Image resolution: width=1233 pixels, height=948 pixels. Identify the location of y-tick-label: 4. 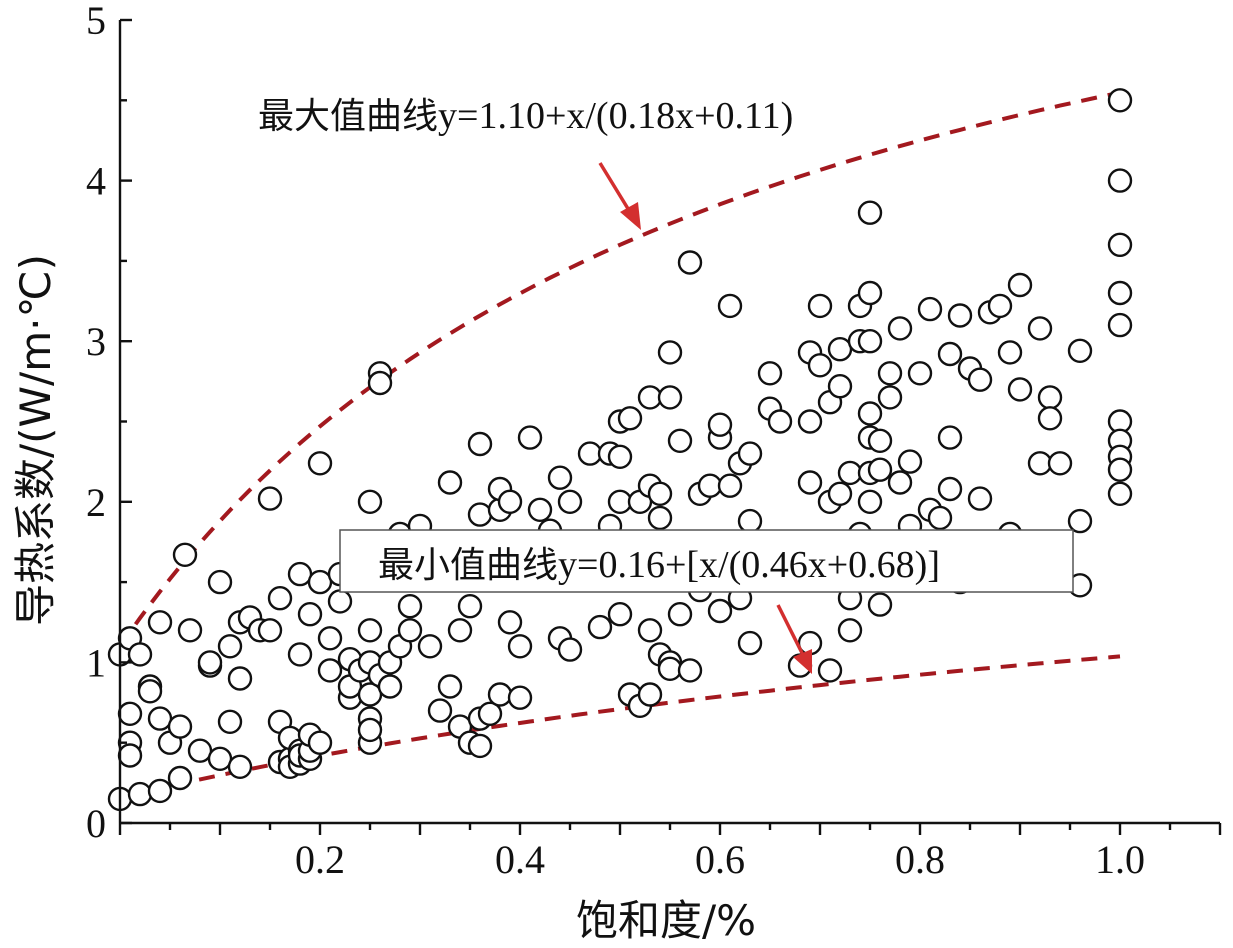
(96, 181).